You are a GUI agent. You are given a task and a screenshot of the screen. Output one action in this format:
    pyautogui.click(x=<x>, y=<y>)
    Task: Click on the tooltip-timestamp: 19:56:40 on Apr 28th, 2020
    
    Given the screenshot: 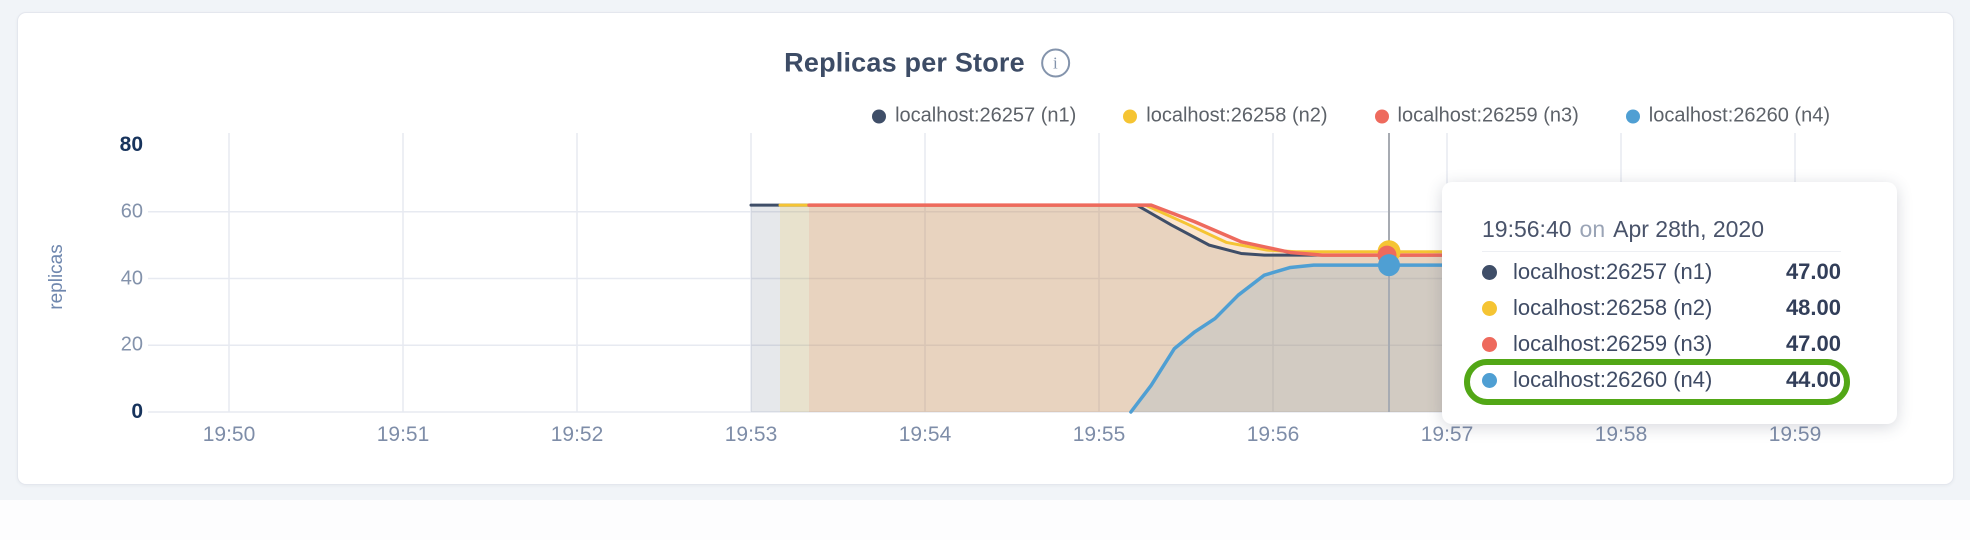 What is the action you would take?
    pyautogui.click(x=1661, y=234)
    